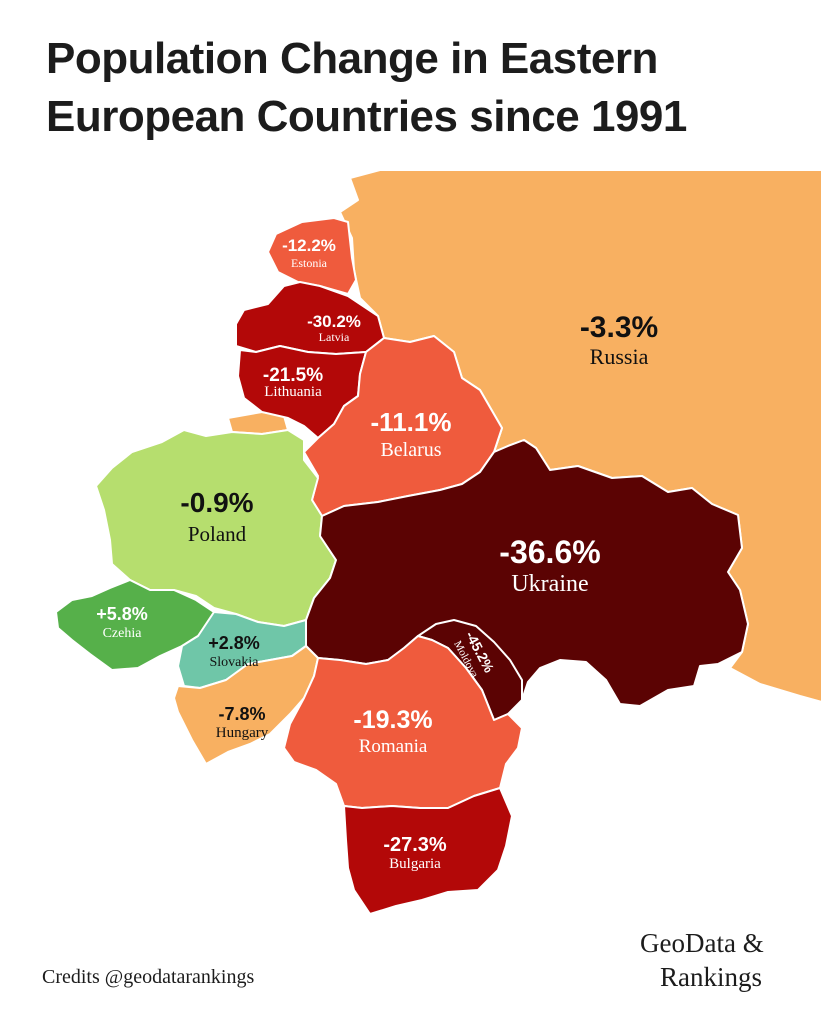 Image resolution: width=822 pixels, height=1024 pixels. I want to click on label-value-slovakia: +2.8%, so click(234, 643).